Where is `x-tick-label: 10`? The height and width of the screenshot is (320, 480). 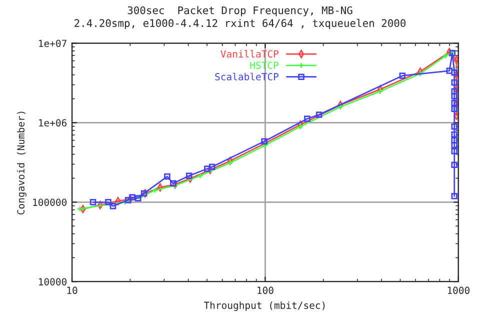
x-tick-label: 10 is located at coordinates (72, 290).